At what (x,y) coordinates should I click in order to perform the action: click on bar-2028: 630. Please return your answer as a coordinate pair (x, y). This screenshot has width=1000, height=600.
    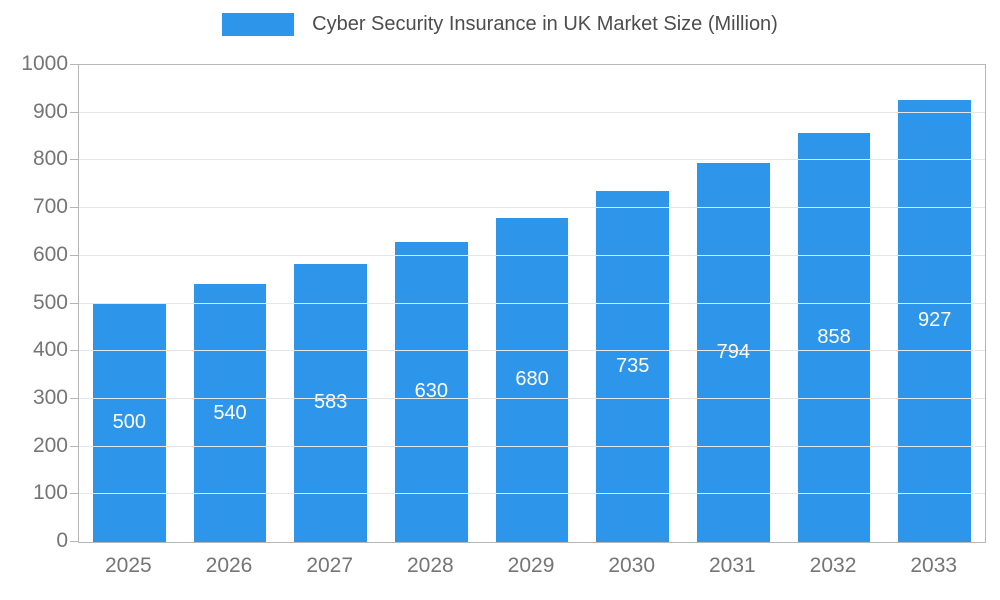
    Looking at the image, I should click on (431, 391).